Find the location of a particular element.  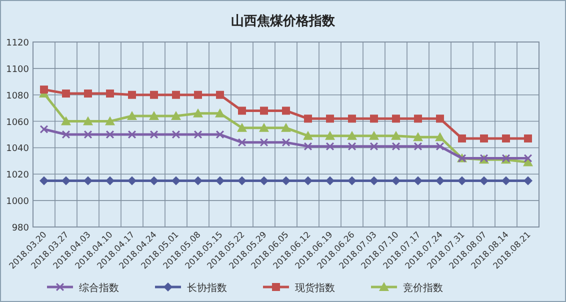

legend-label: 现货指数 is located at coordinates (315, 288).